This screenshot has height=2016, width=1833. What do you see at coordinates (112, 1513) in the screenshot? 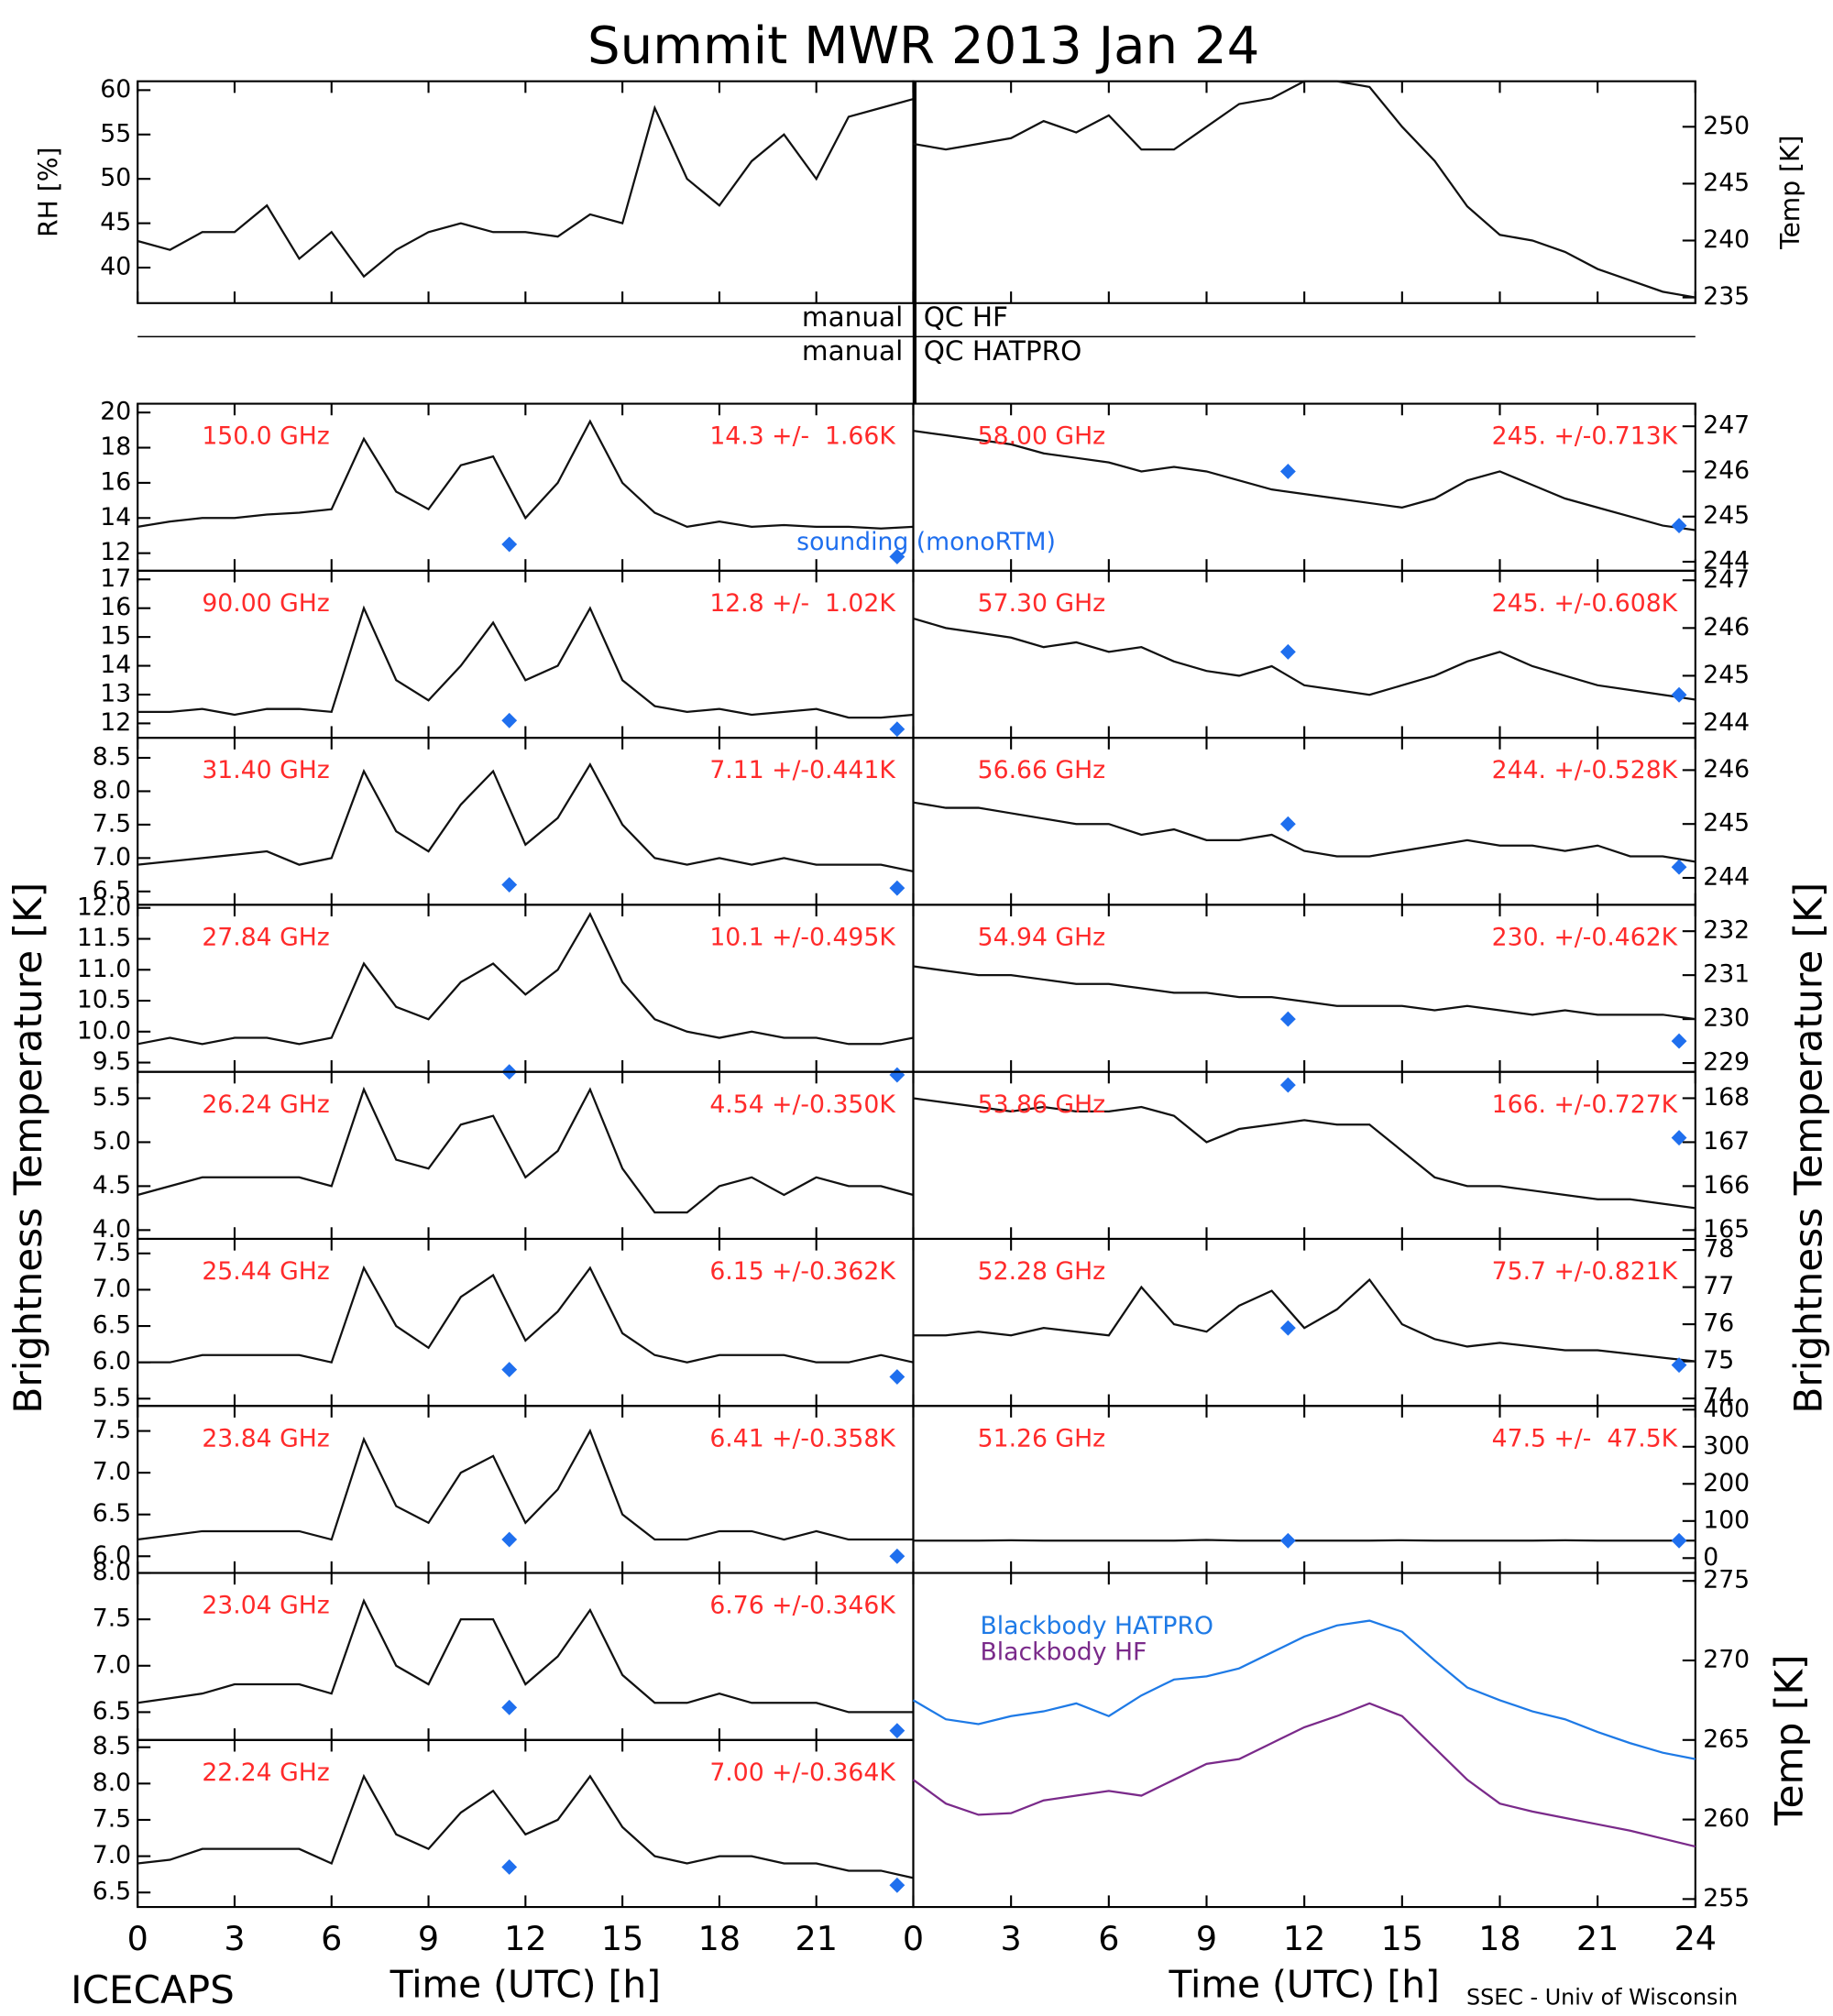
I see `y-tick-label: 6.5` at bounding box center [112, 1513].